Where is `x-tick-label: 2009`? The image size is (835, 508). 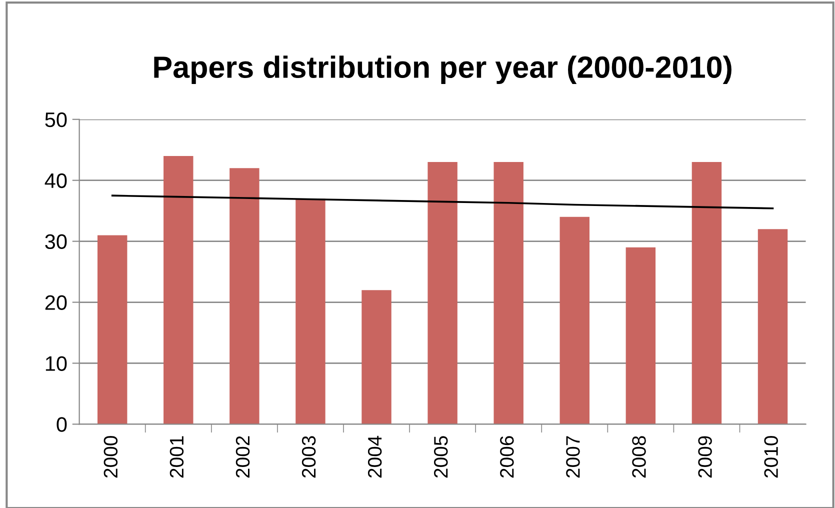
x-tick-label: 2009 is located at coordinates (705, 457).